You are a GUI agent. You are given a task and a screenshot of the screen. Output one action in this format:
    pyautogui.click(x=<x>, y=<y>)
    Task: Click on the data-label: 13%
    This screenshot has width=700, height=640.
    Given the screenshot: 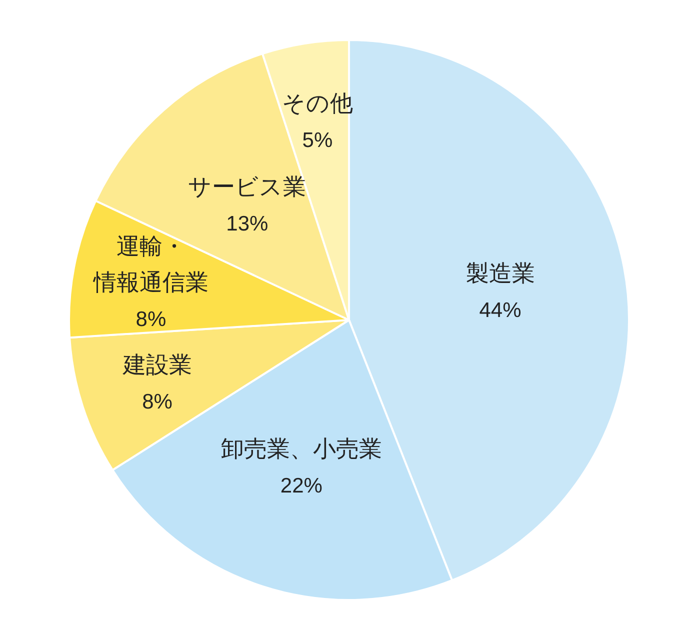 What is the action you would take?
    pyautogui.click(x=247, y=224)
    